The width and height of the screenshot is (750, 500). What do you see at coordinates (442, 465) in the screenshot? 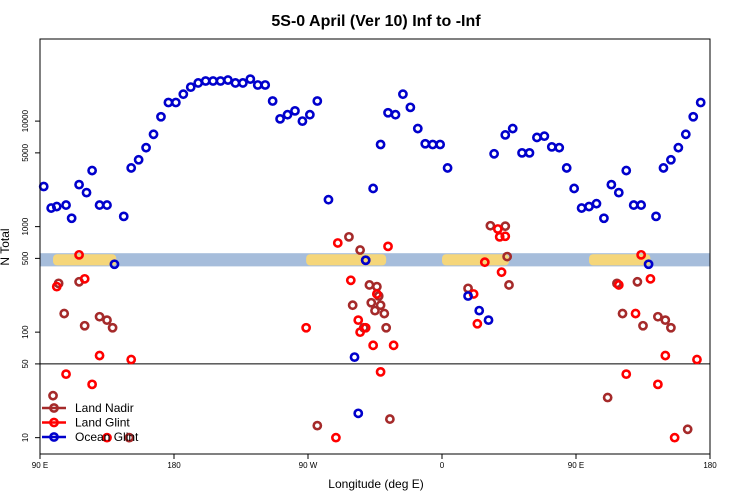
I see `x-tick-label: 0` at bounding box center [442, 465].